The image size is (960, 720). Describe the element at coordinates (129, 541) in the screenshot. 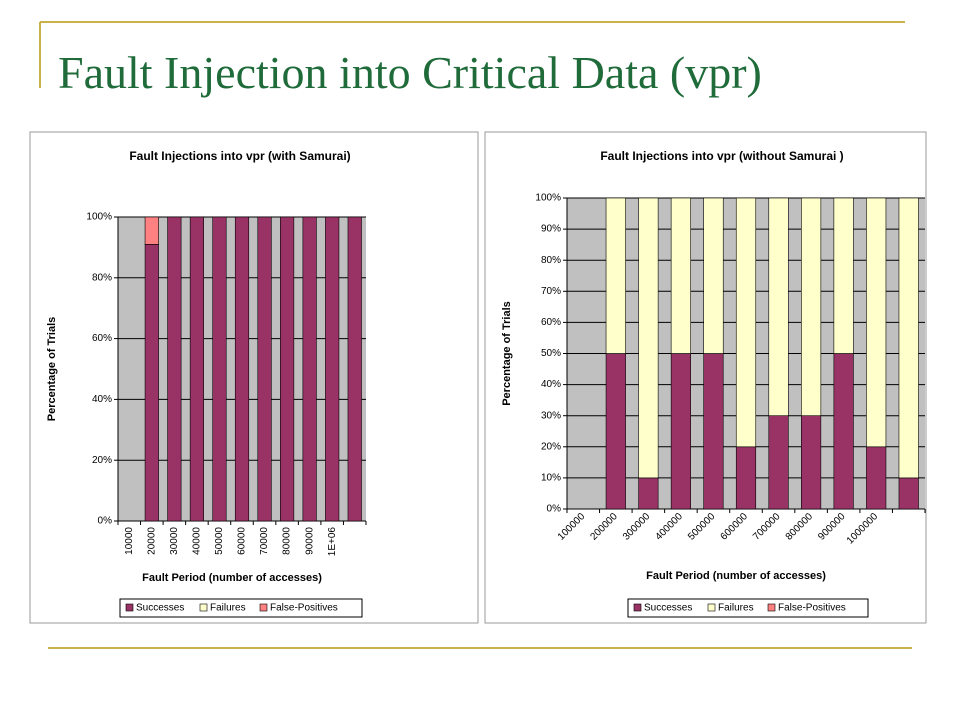

I see `x-tick-label: 10000` at that location.